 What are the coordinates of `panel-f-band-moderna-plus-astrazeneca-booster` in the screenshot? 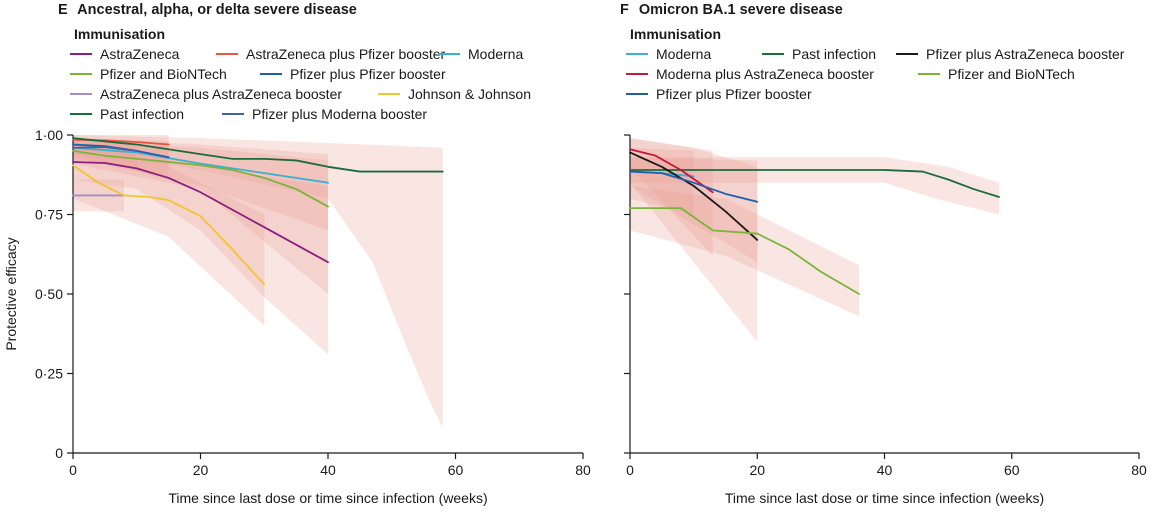 It's located at (671, 197).